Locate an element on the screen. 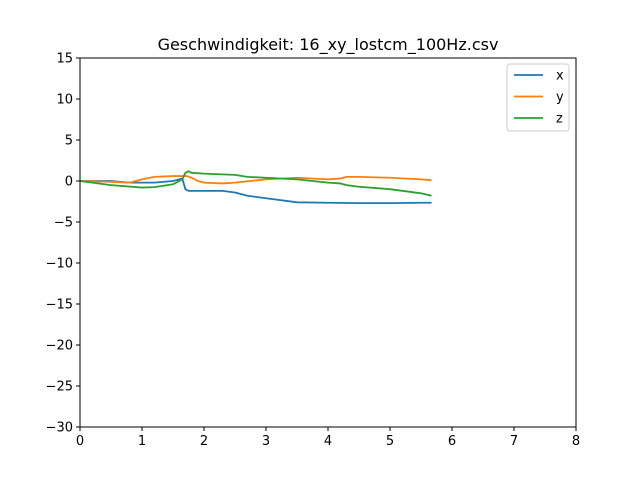  plot-area is located at coordinates (255, 187).